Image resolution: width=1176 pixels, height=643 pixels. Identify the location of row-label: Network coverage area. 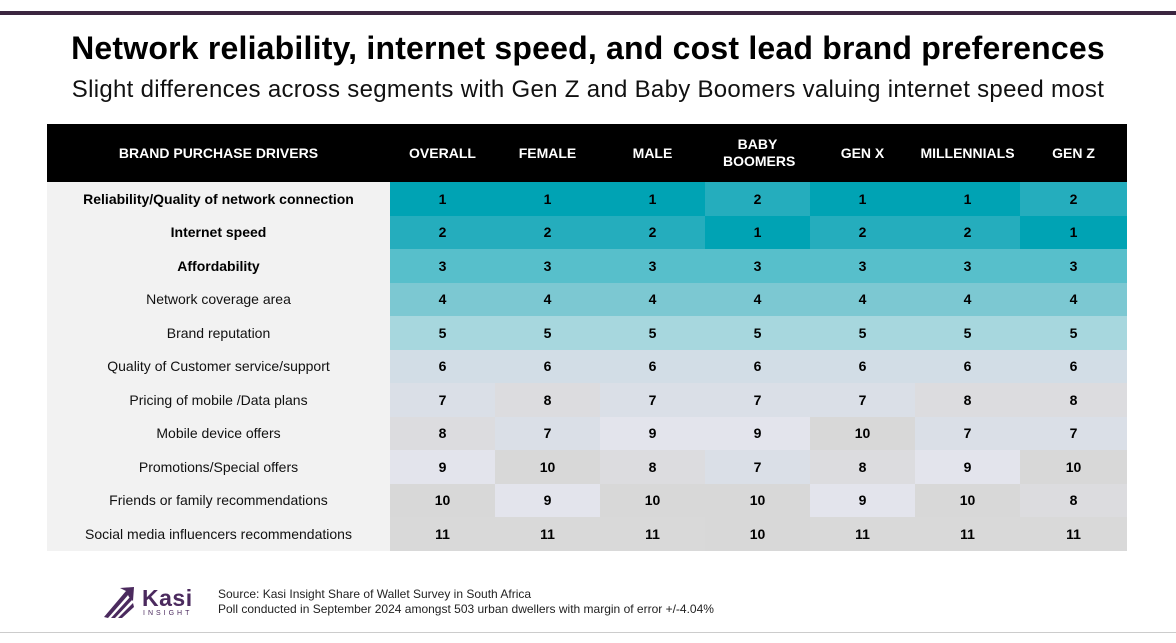
(218, 299).